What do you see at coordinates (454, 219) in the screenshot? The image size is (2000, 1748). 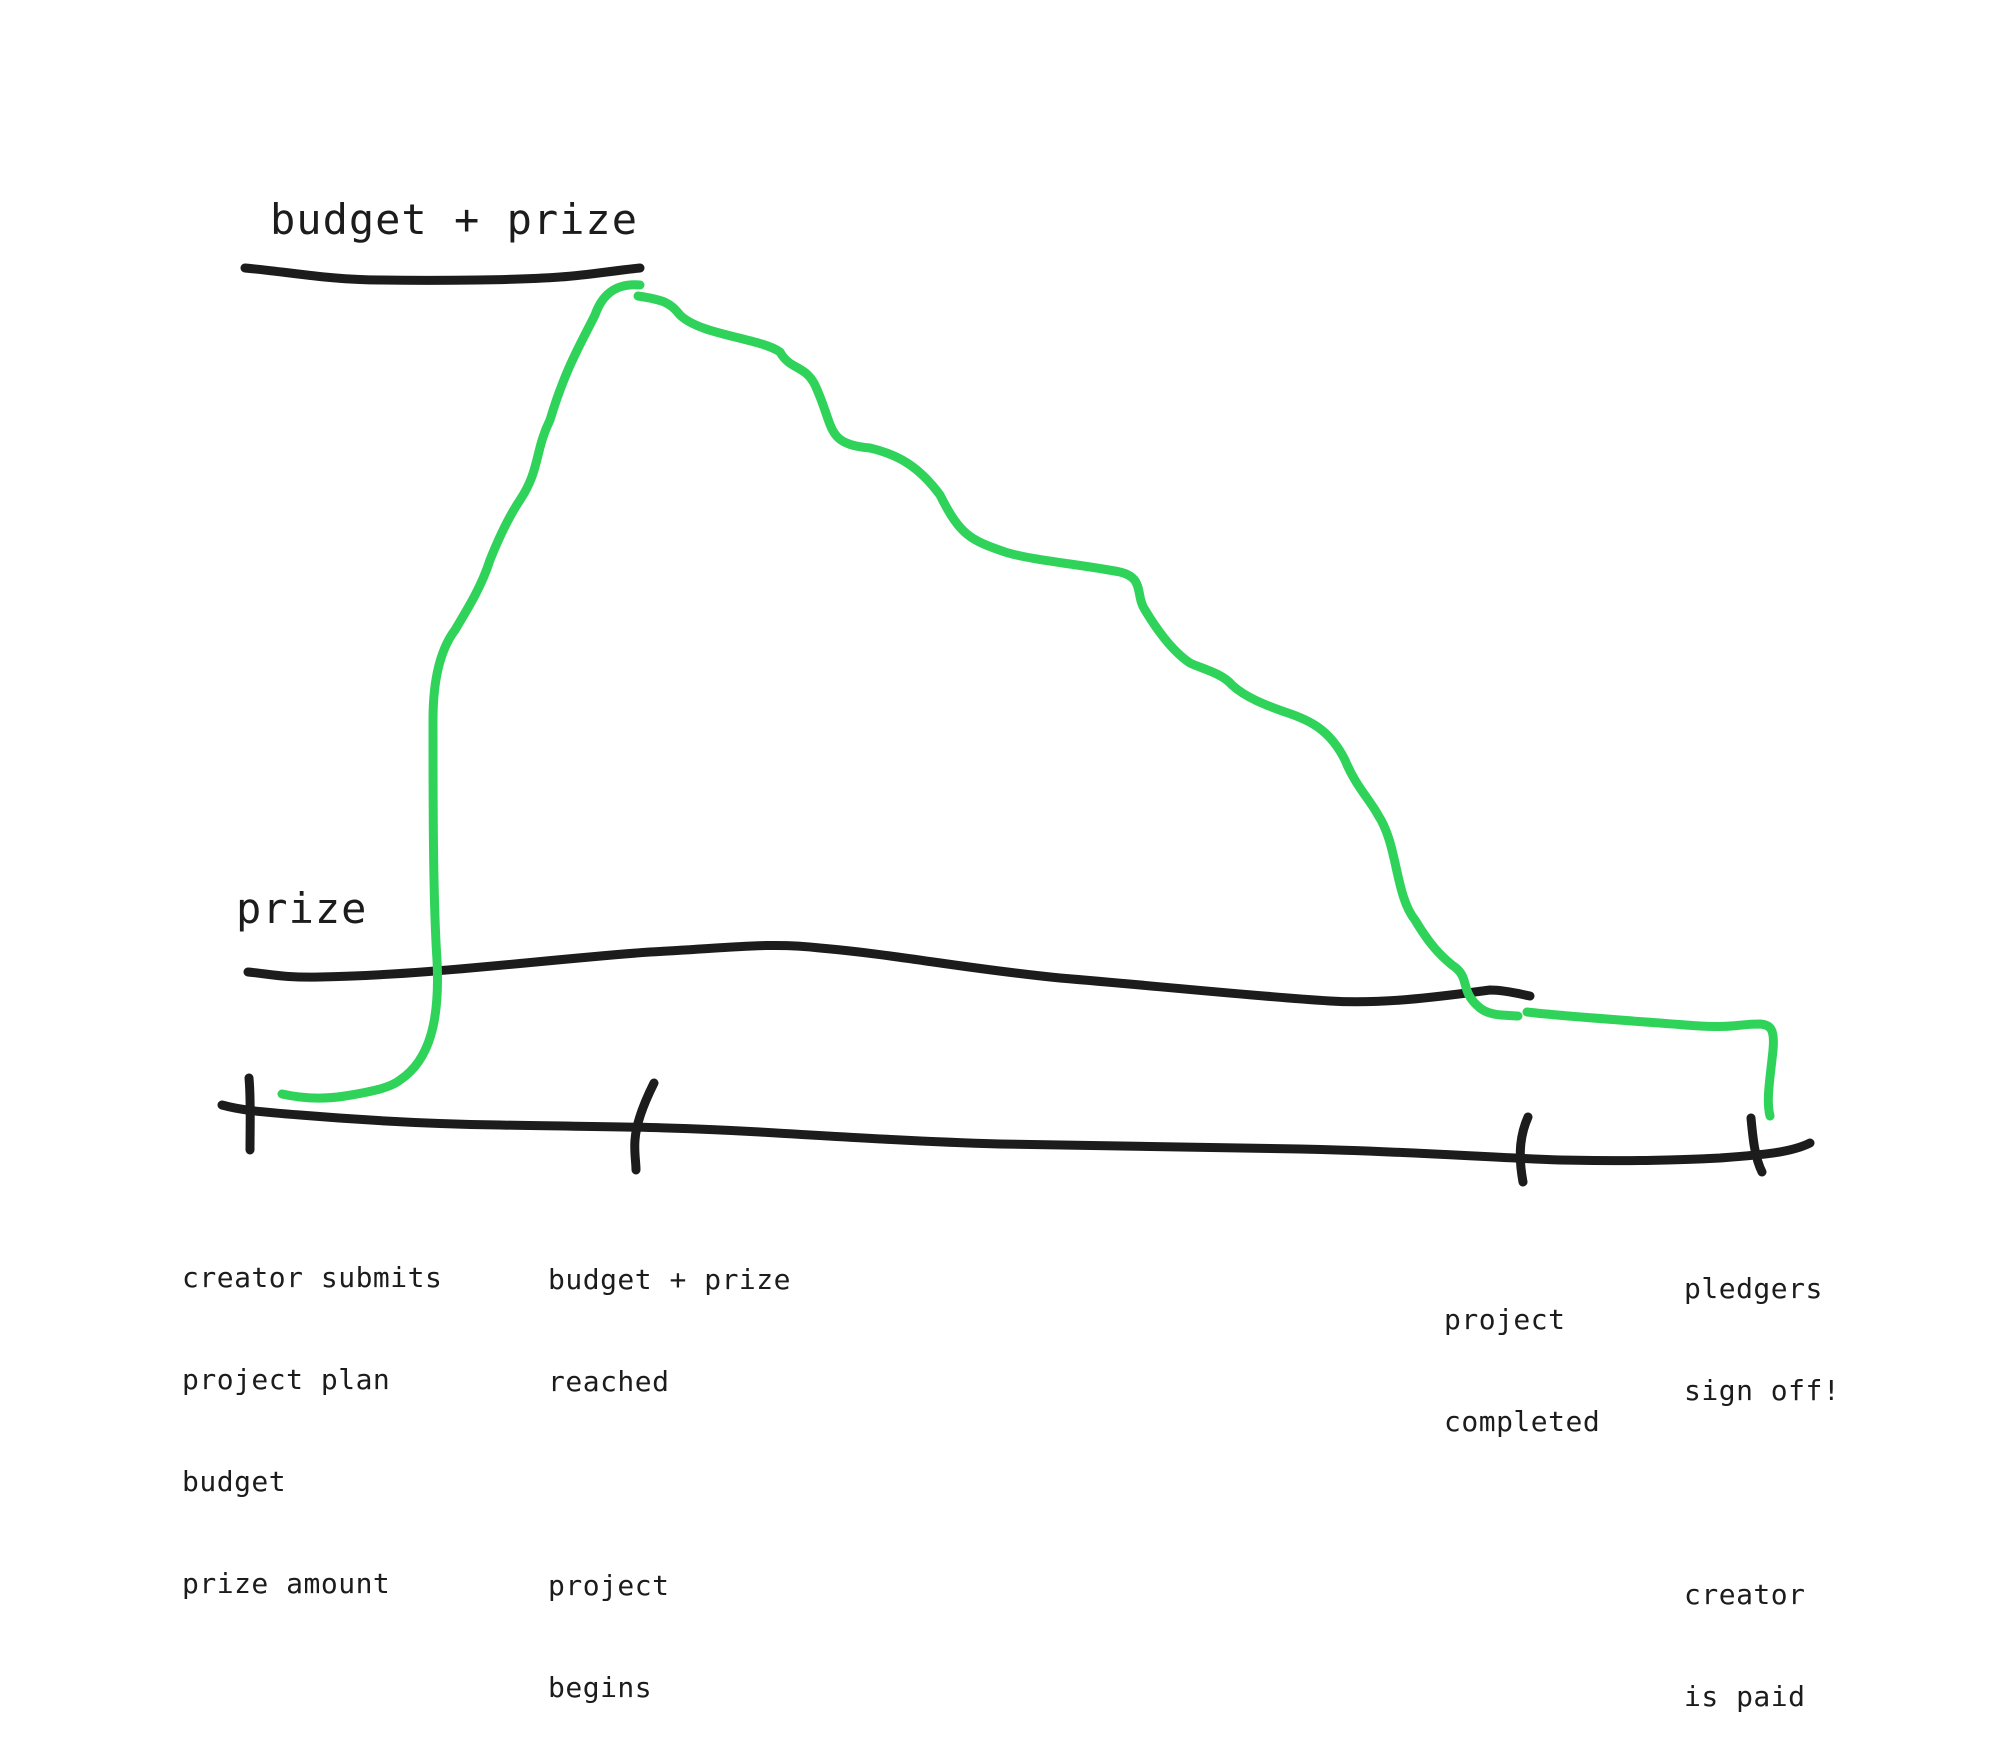 I see `budget-prize-level-label: budget + prize` at bounding box center [454, 219].